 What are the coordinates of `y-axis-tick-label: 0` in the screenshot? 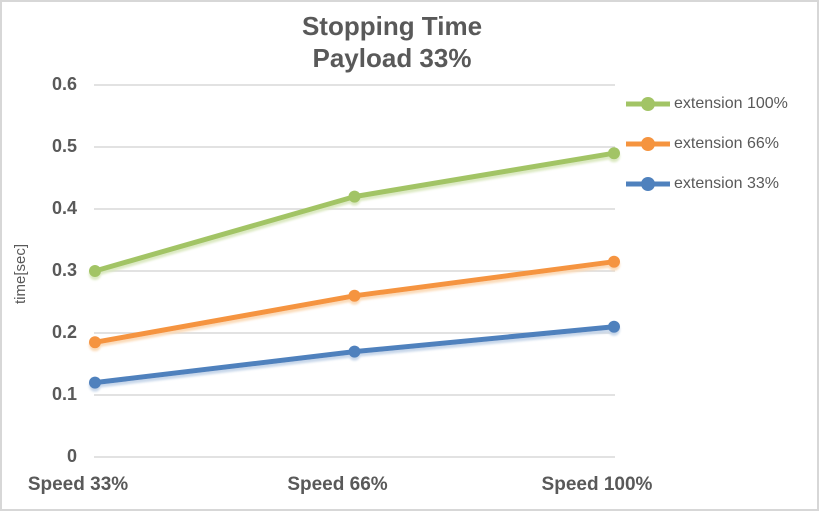 It's located at (71, 456).